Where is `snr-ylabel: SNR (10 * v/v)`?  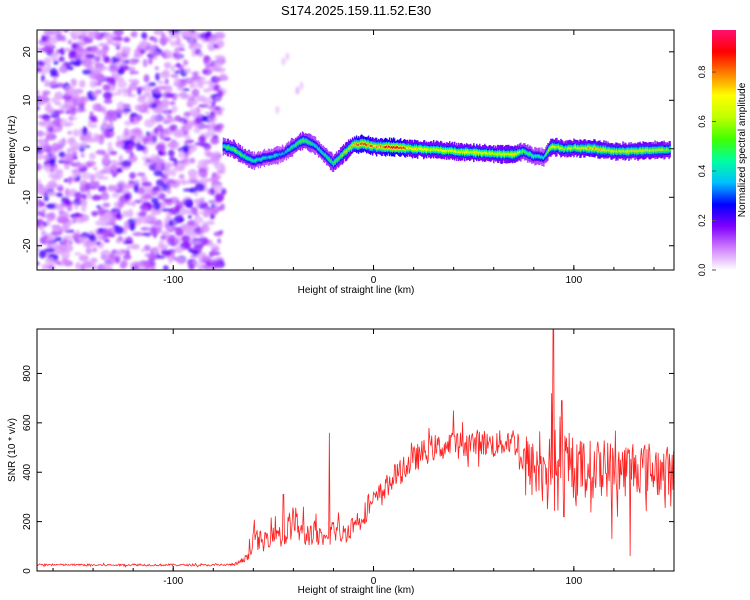
snr-ylabel: SNR (10 * v/v) is located at coordinates (12, 450).